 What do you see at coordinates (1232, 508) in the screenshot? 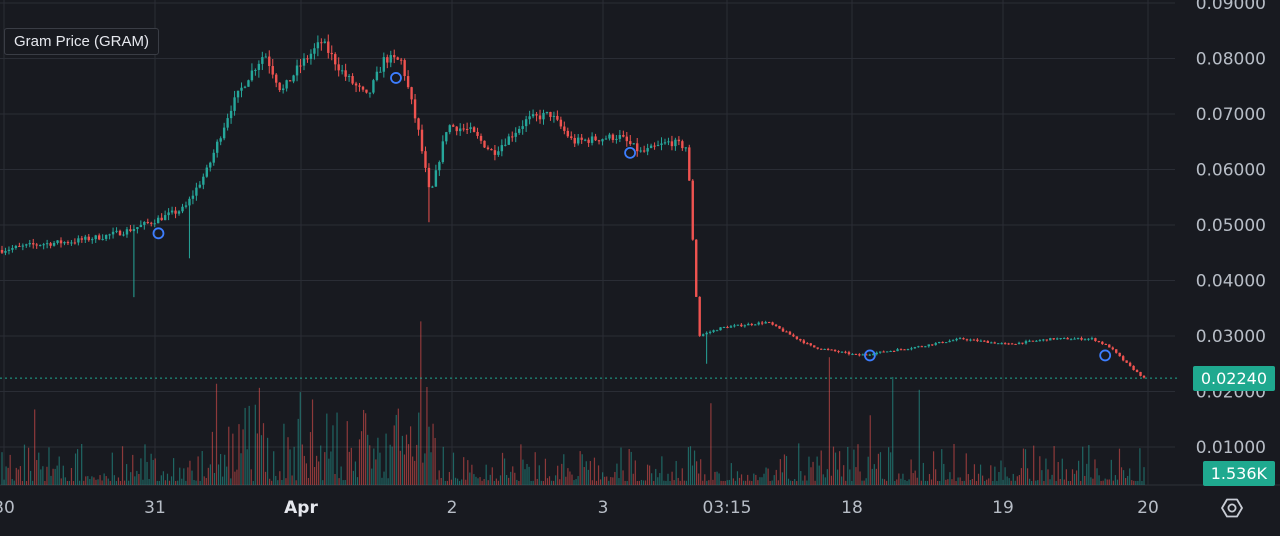
I see `chart-settings-button` at bounding box center [1232, 508].